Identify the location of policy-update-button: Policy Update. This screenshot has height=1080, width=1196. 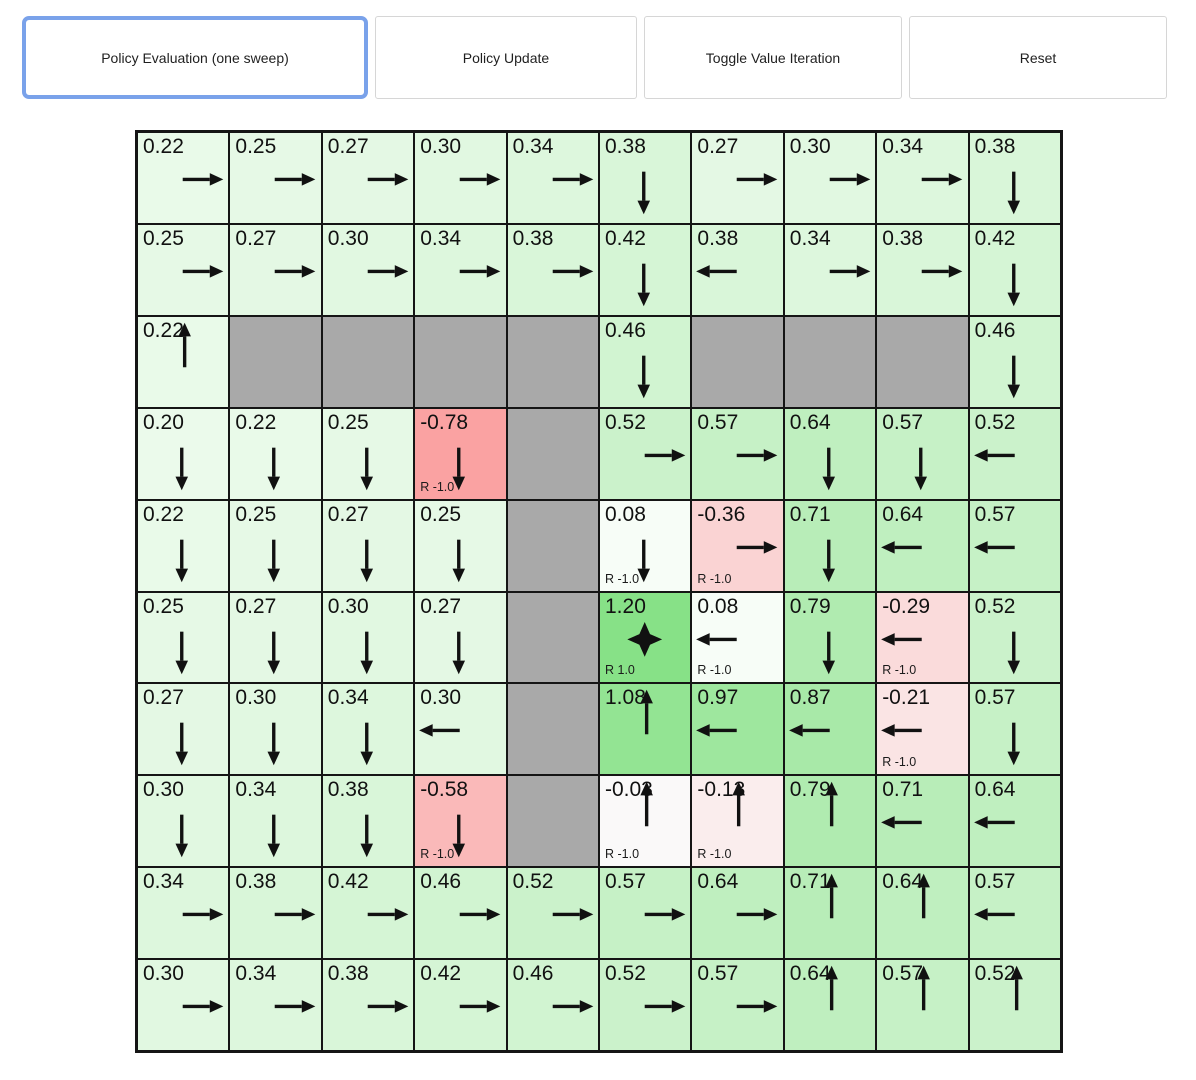
(506, 57).